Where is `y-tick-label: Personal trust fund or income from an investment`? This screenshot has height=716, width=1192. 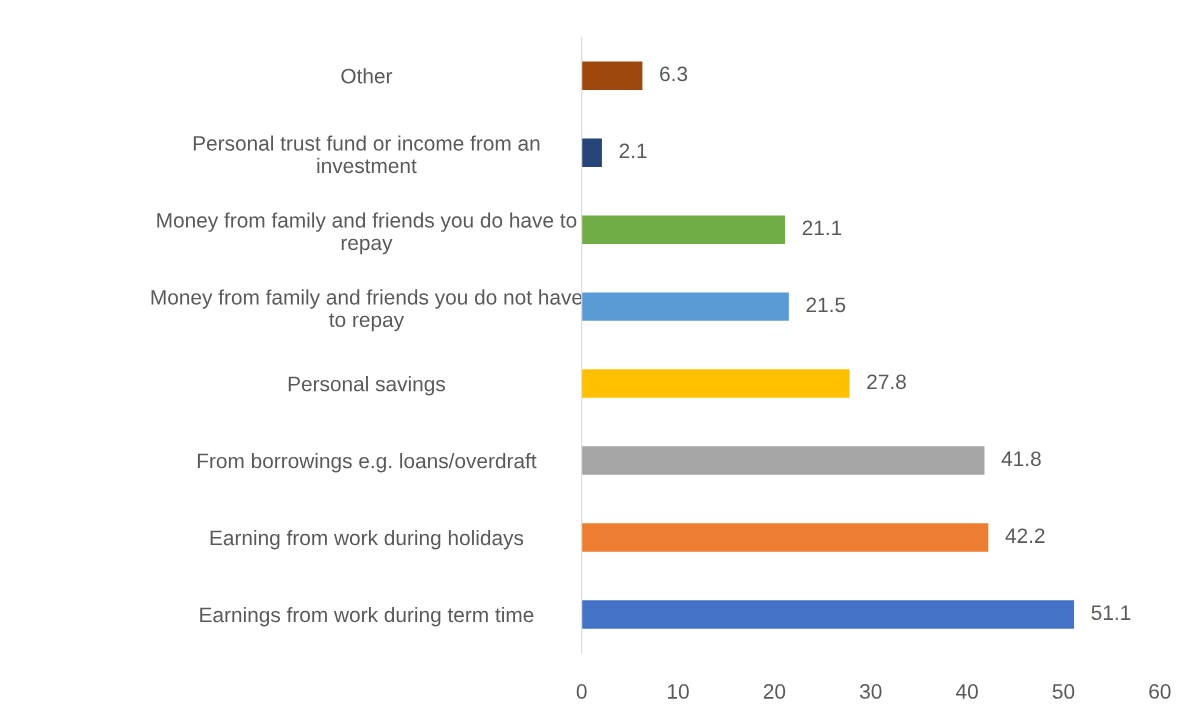 y-tick-label: Personal trust fund or income from an investment is located at coordinates (366, 154).